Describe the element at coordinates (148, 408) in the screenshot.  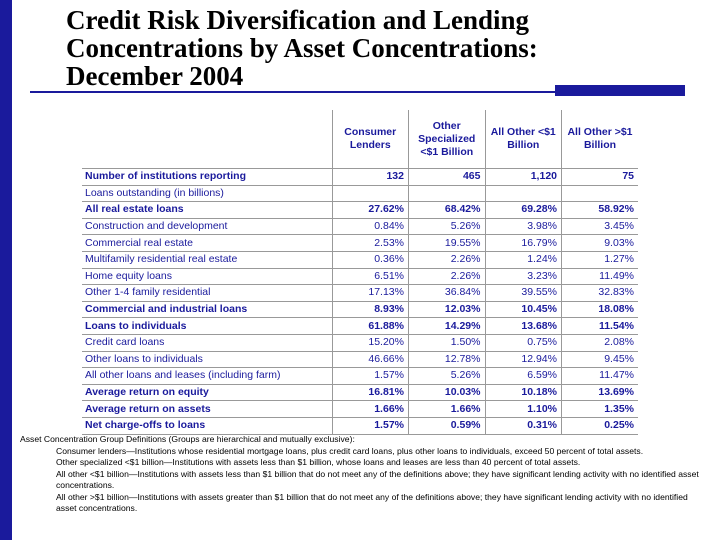
I see `row-label: Average return on assets` at that location.